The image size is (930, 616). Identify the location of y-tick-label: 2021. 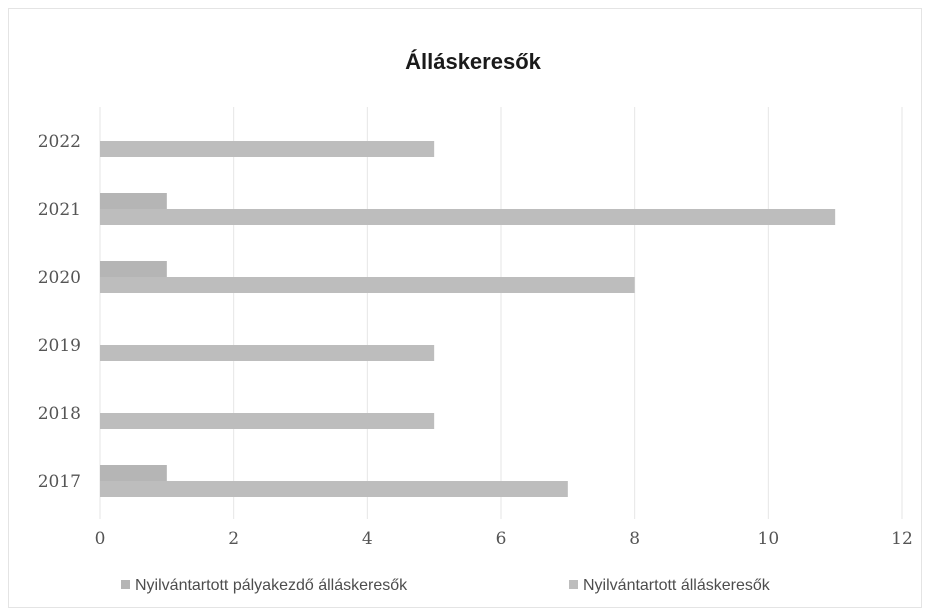
(59, 210).